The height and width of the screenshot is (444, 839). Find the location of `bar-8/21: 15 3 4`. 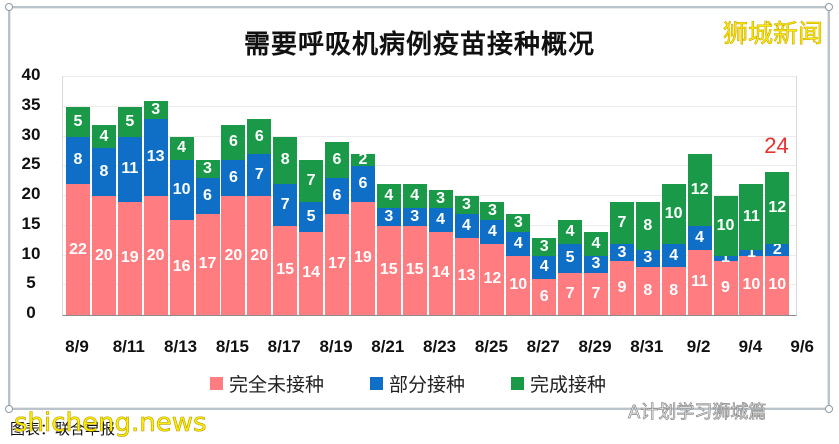

bar-8/21: 15 3 4 is located at coordinates (388, 249).